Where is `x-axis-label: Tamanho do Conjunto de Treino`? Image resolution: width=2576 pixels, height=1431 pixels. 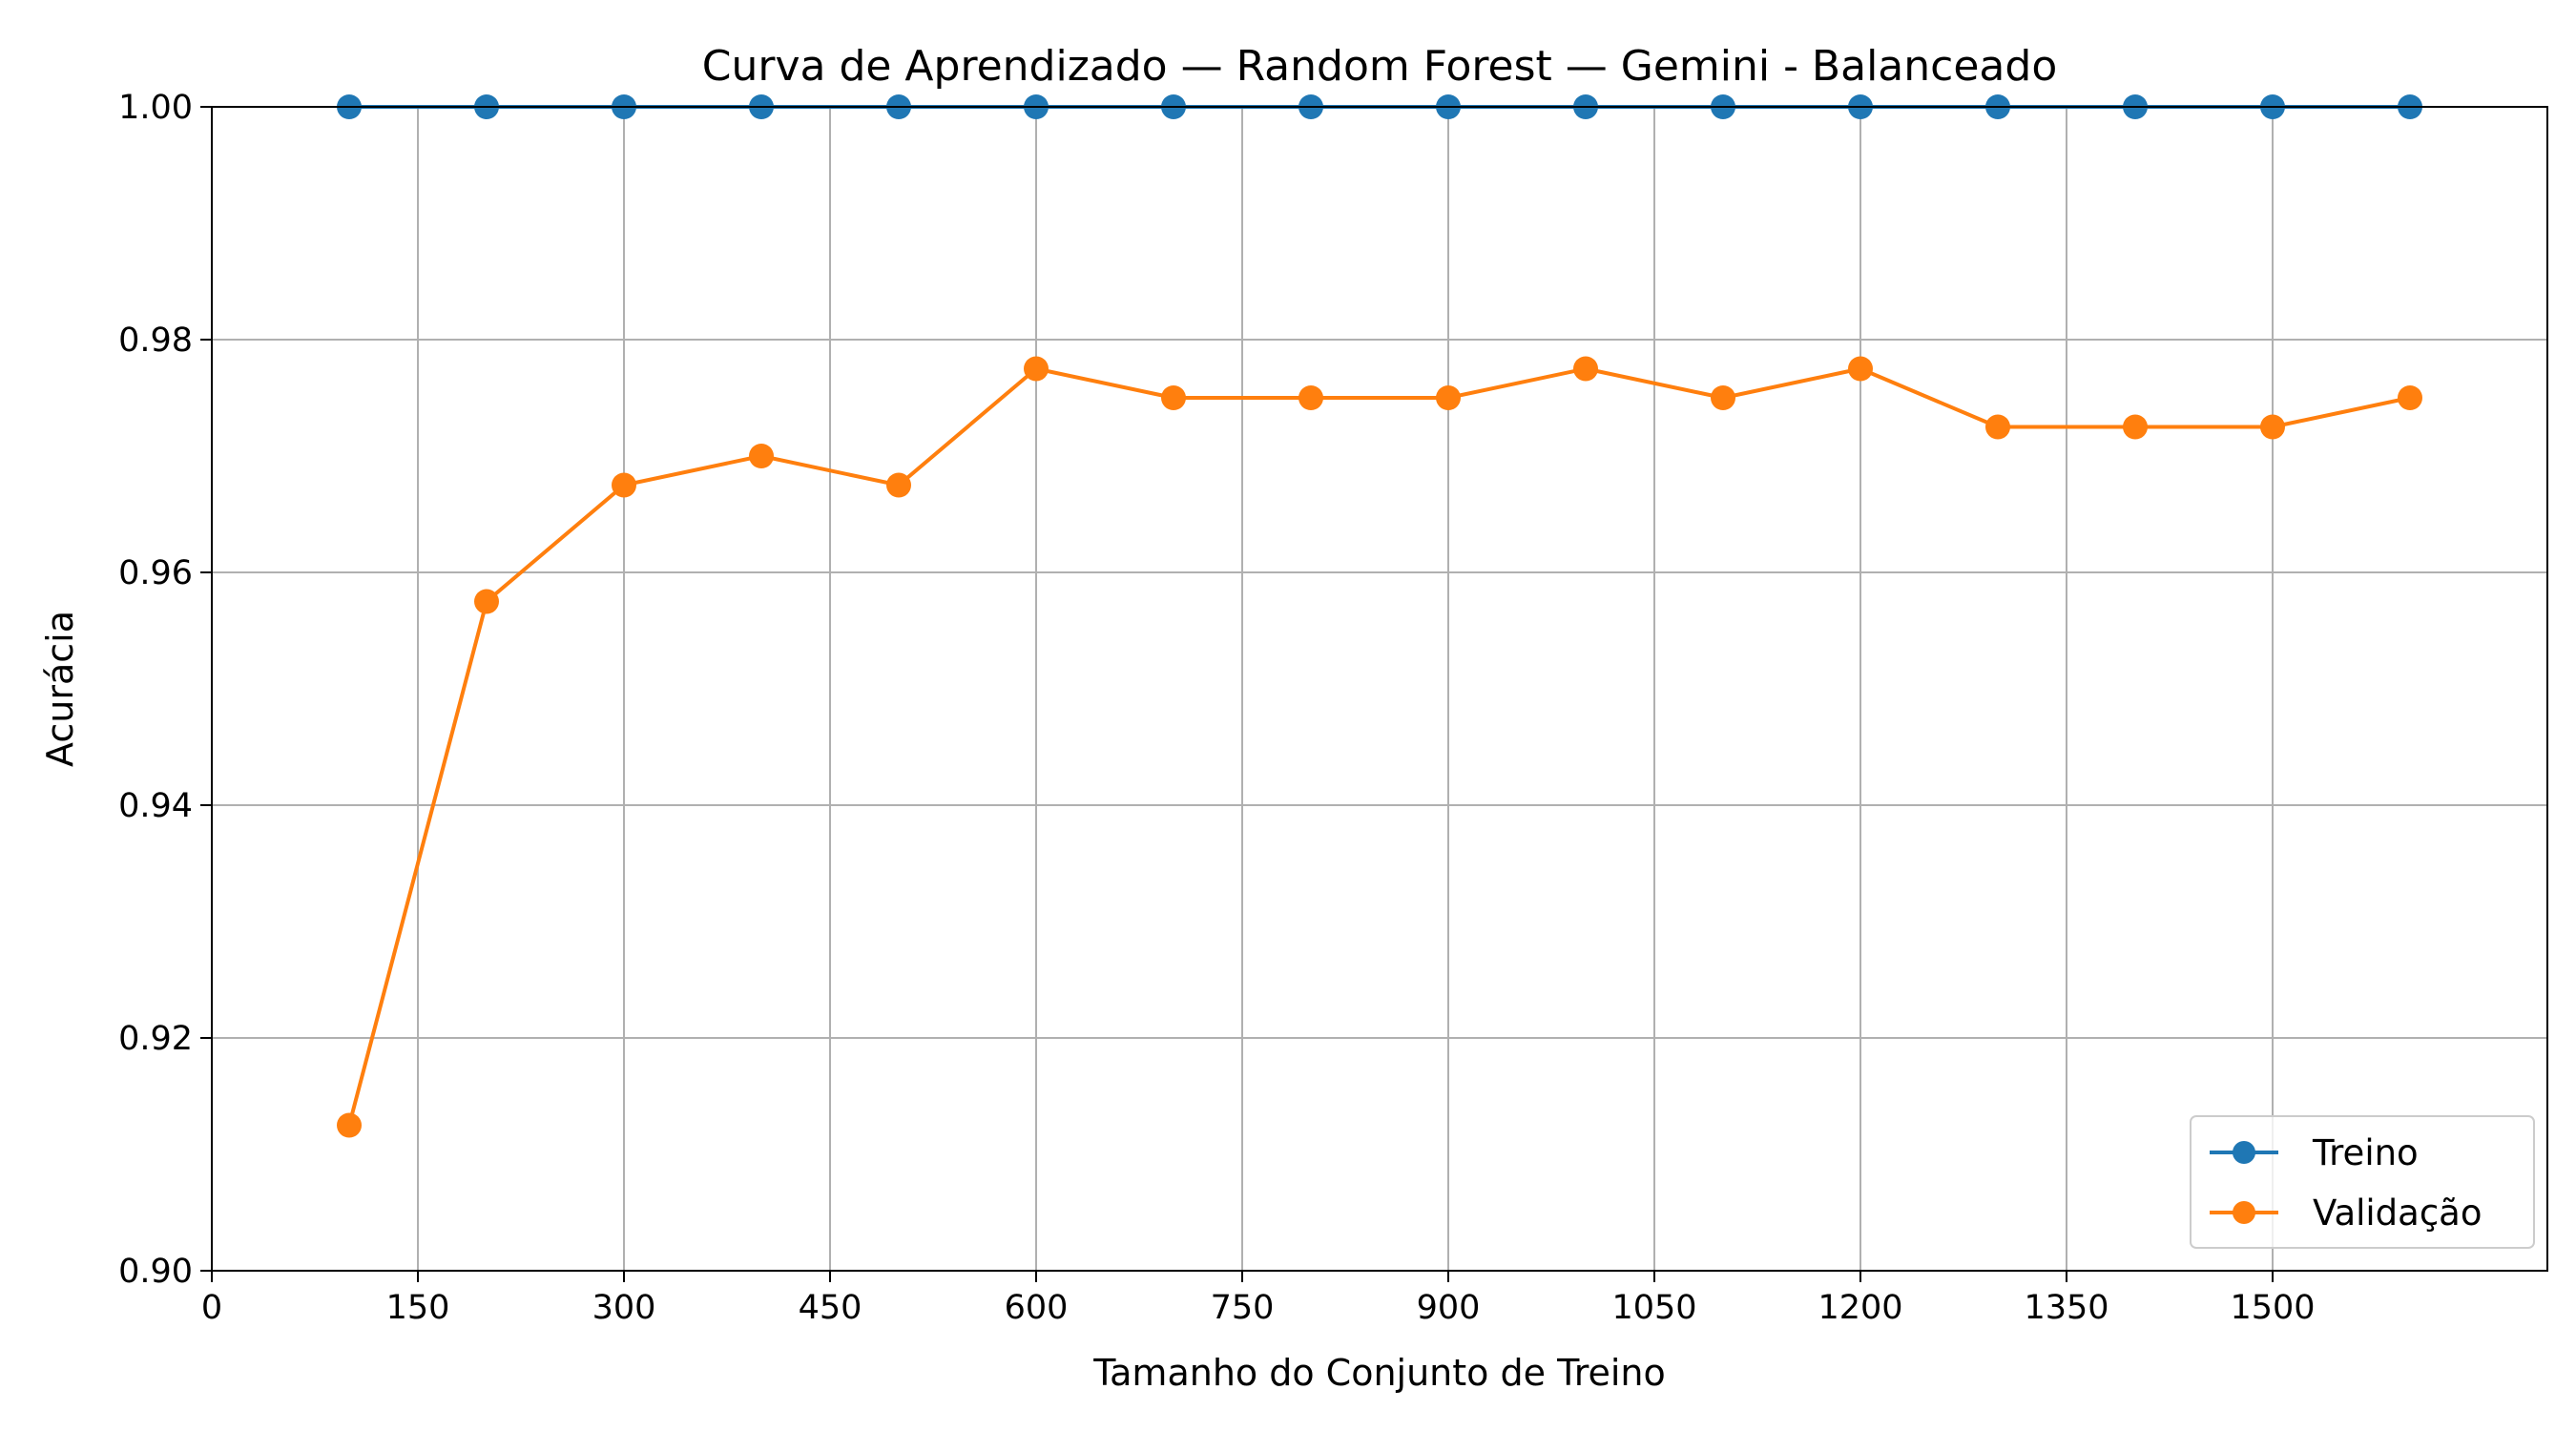
x-axis-label: Tamanho do Conjunto de Treino is located at coordinates (1379, 1373).